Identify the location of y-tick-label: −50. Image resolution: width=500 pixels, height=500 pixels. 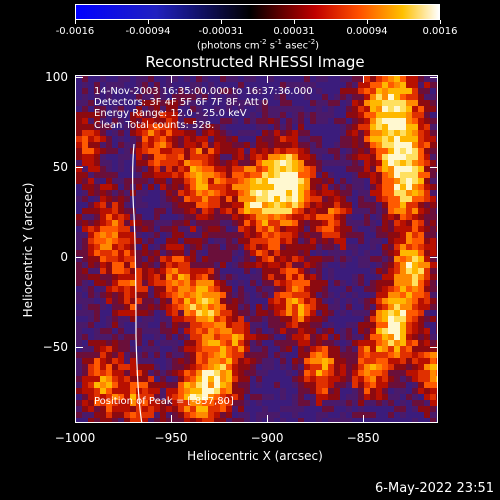
(55, 347).